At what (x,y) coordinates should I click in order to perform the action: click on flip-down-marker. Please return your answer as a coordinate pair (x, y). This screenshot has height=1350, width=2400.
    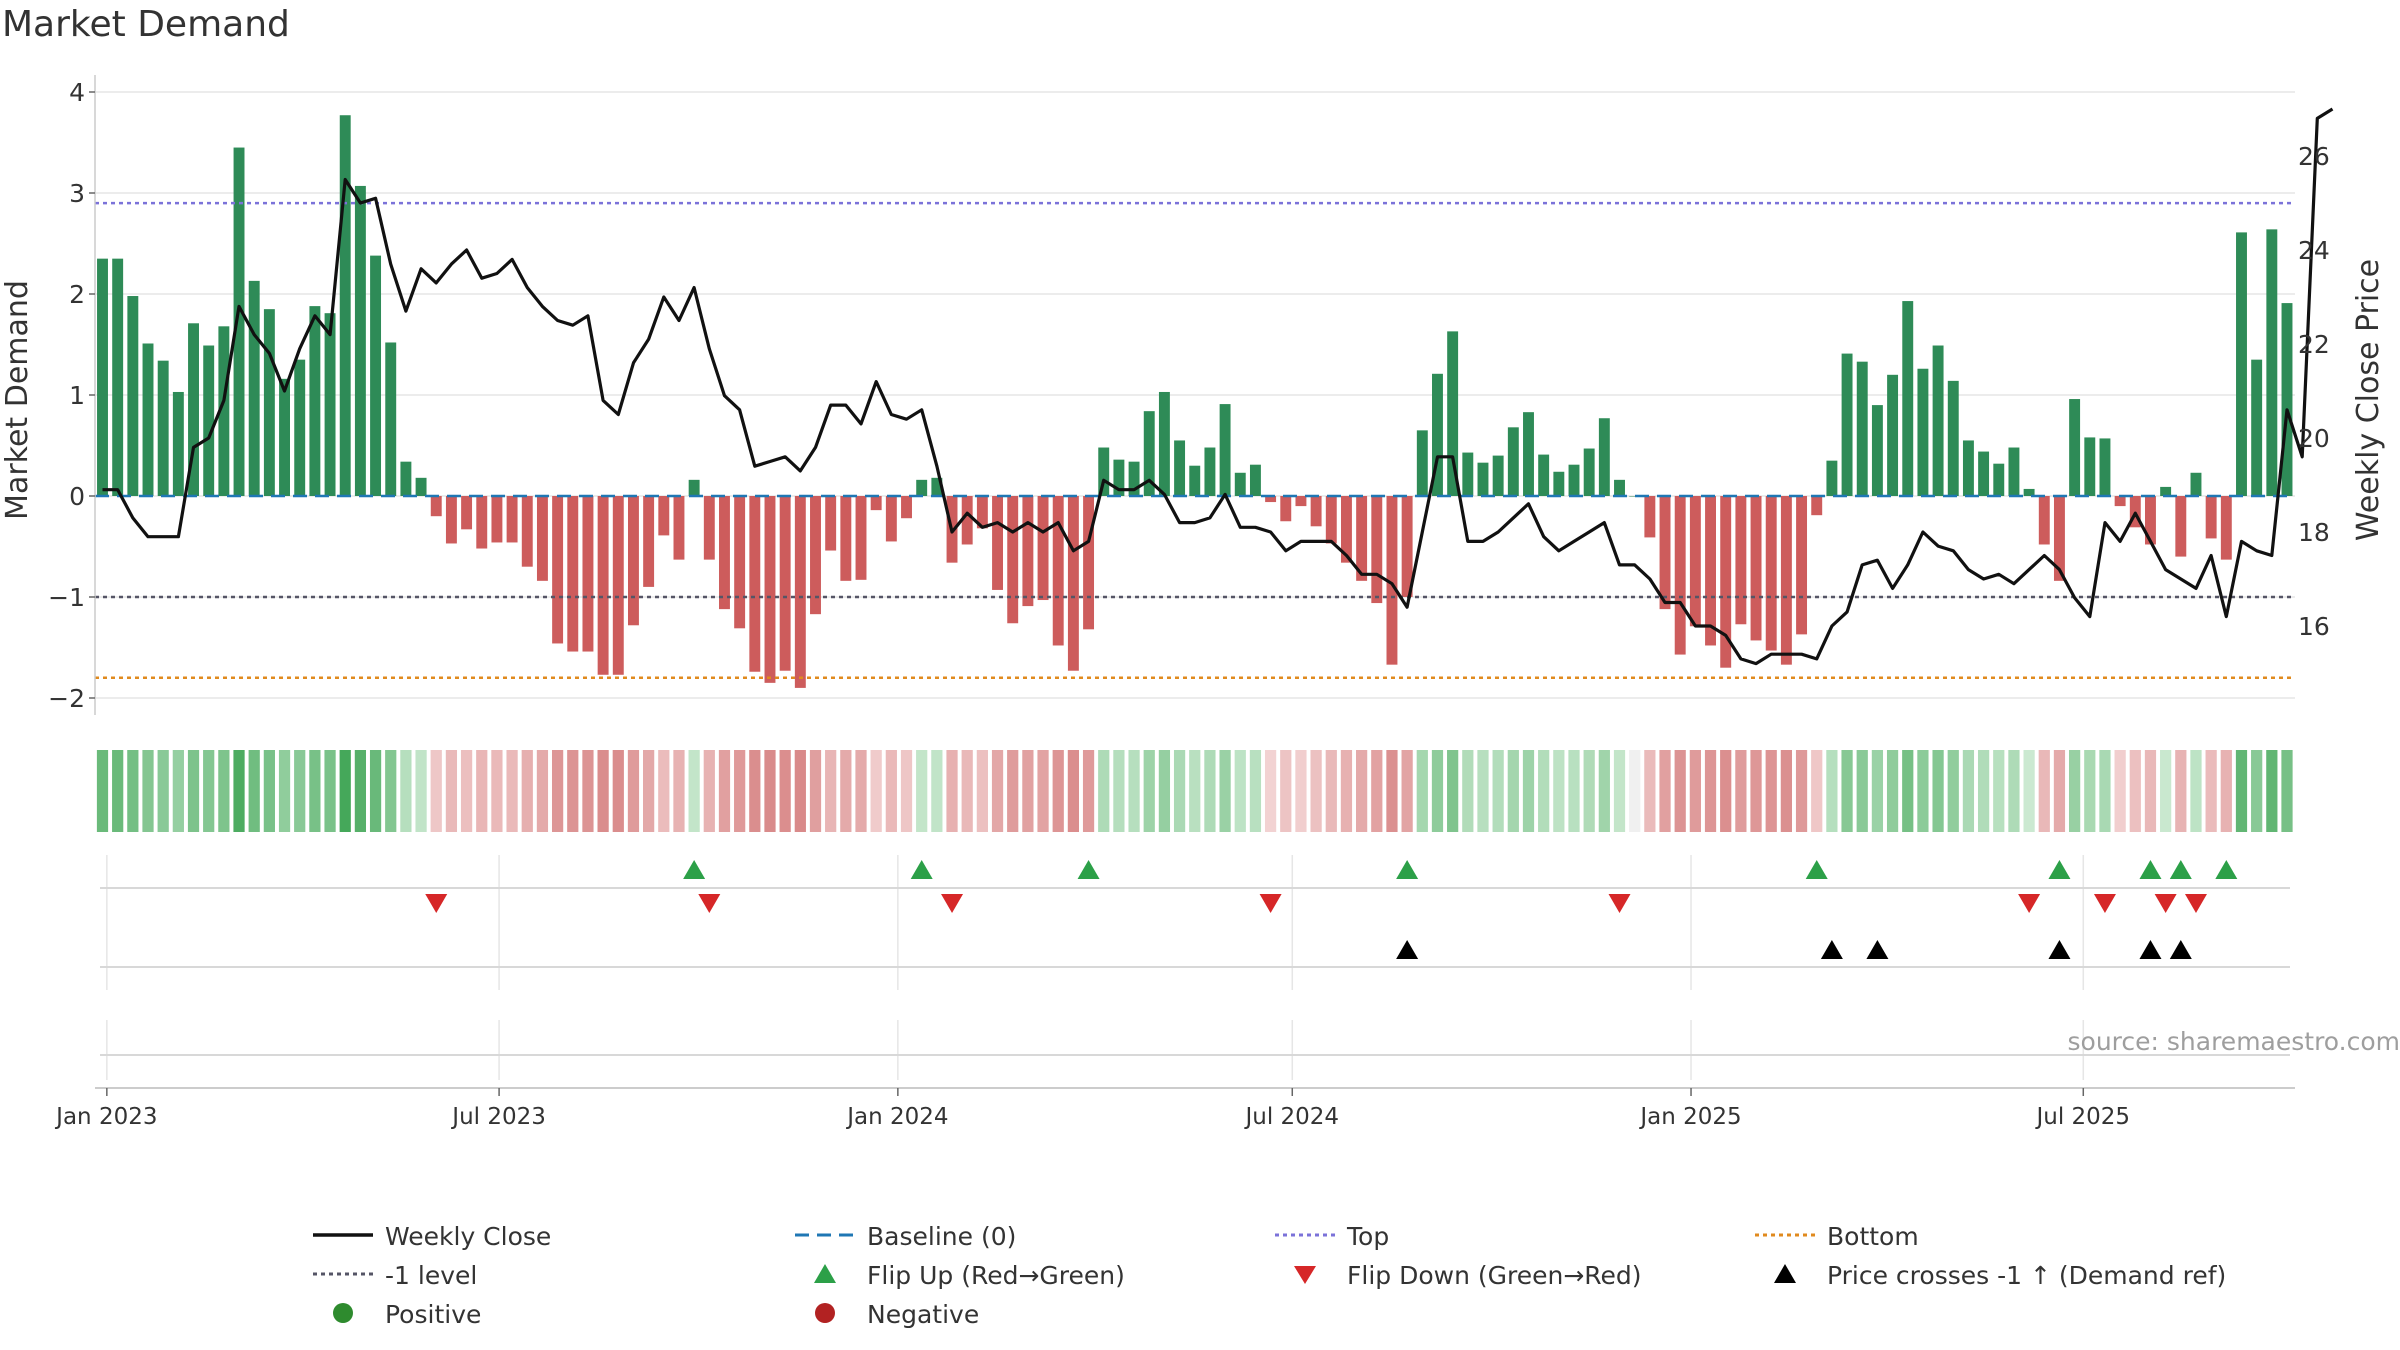
    Looking at the image, I should click on (2029, 903).